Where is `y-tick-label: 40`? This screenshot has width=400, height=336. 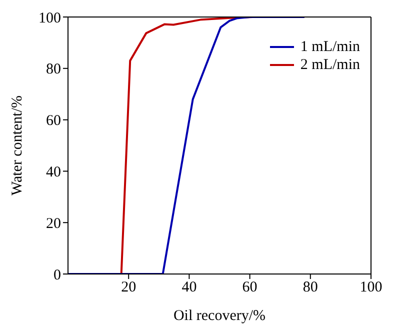
y-tick-label: 40 is located at coordinates (53, 172).